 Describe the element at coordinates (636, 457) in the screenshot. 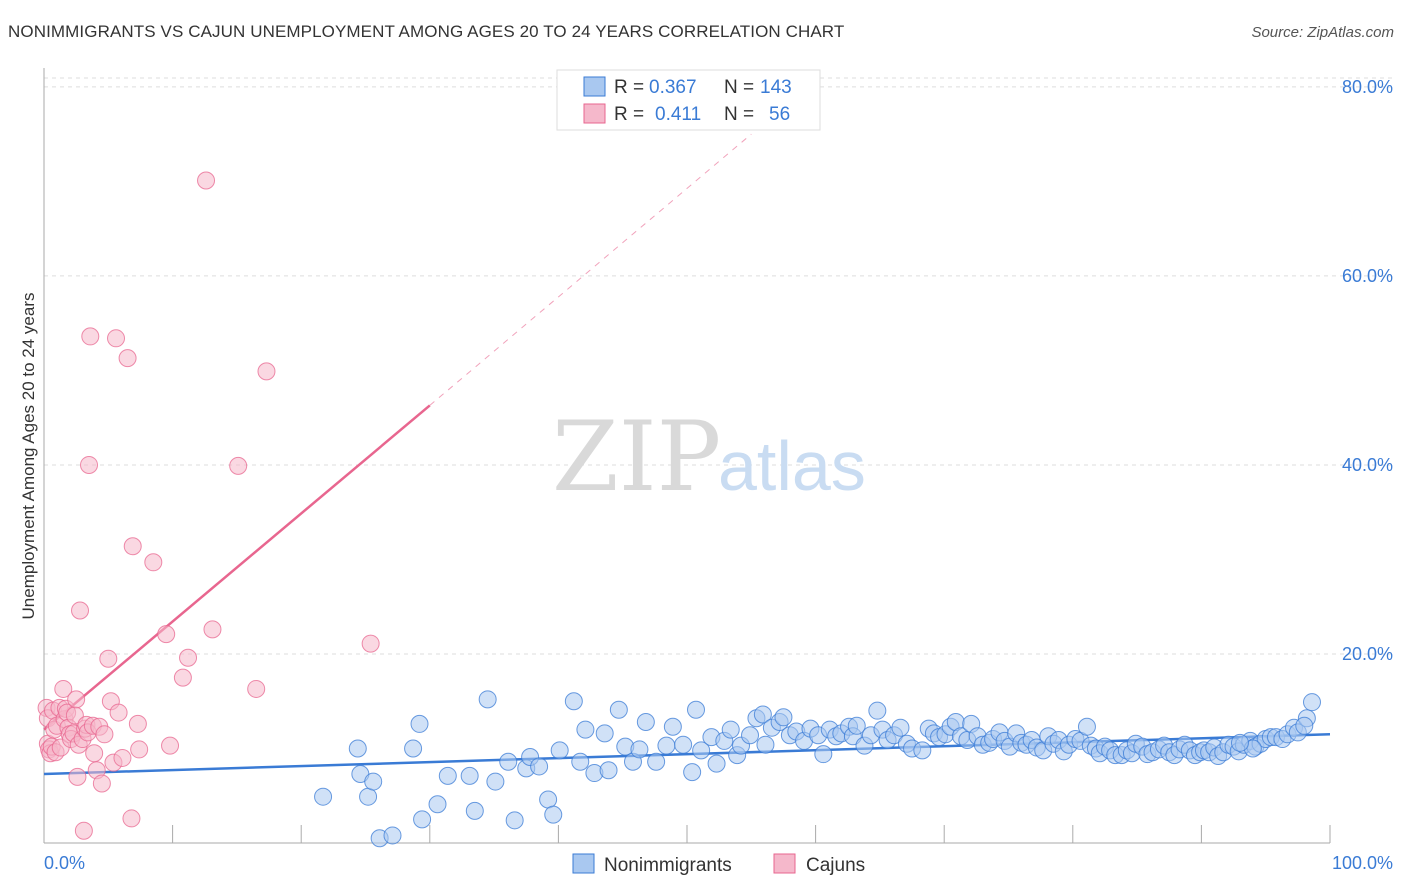

I see `watermark-zip: ZIP` at that location.